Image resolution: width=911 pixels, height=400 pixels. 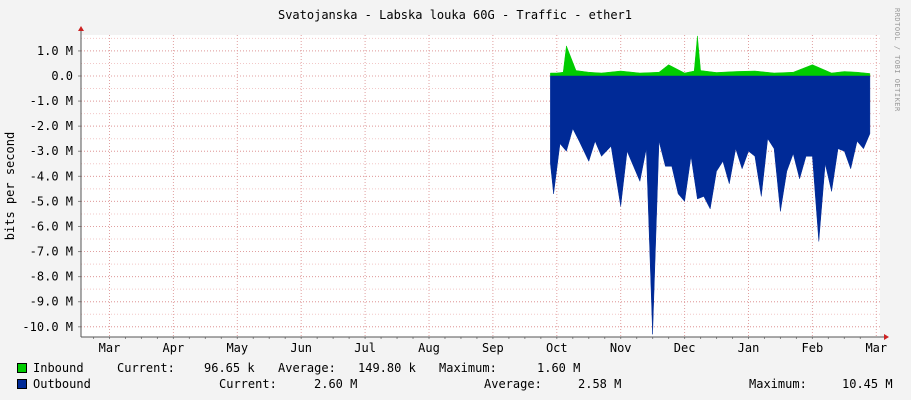 What do you see at coordinates (513, 384) in the screenshot?
I see `outbound-average-label: Average:` at bounding box center [513, 384].